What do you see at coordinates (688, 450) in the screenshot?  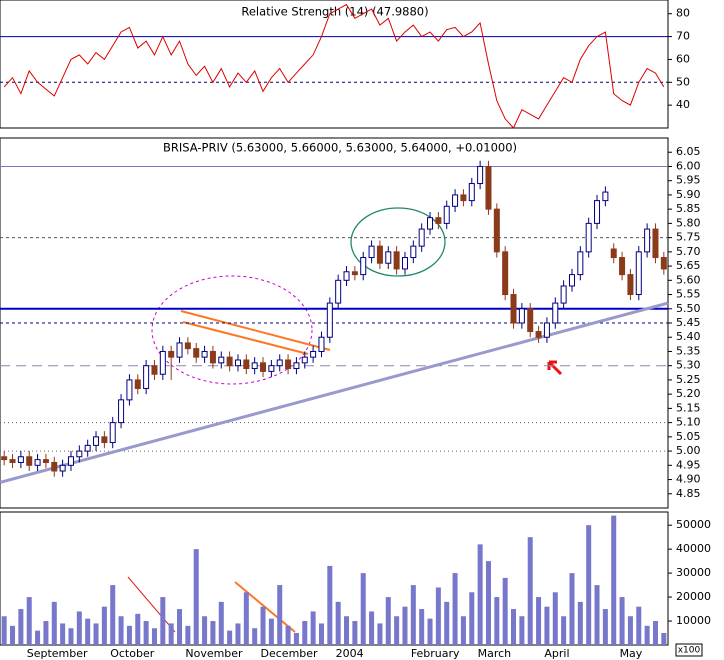 I see `y-tick-label: 5.00` at bounding box center [688, 450].